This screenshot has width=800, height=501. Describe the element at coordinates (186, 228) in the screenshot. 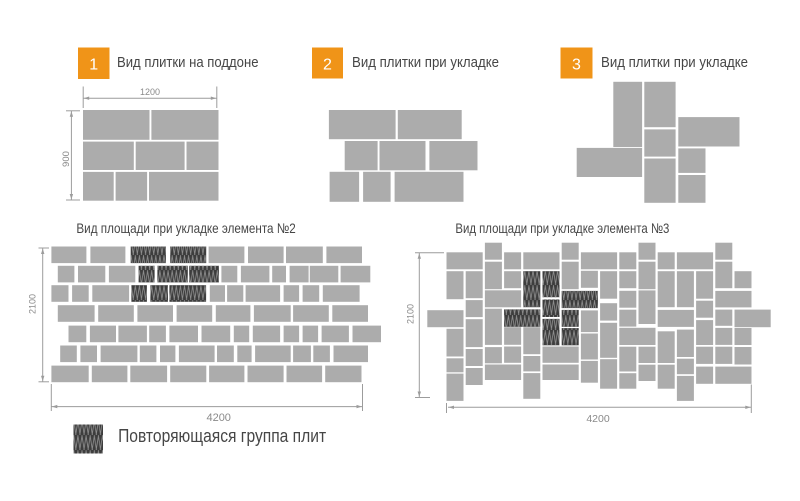

I see `svg-text:Вид площади при укладке элемен: Вид площади при укладке элемента №2` at that location.